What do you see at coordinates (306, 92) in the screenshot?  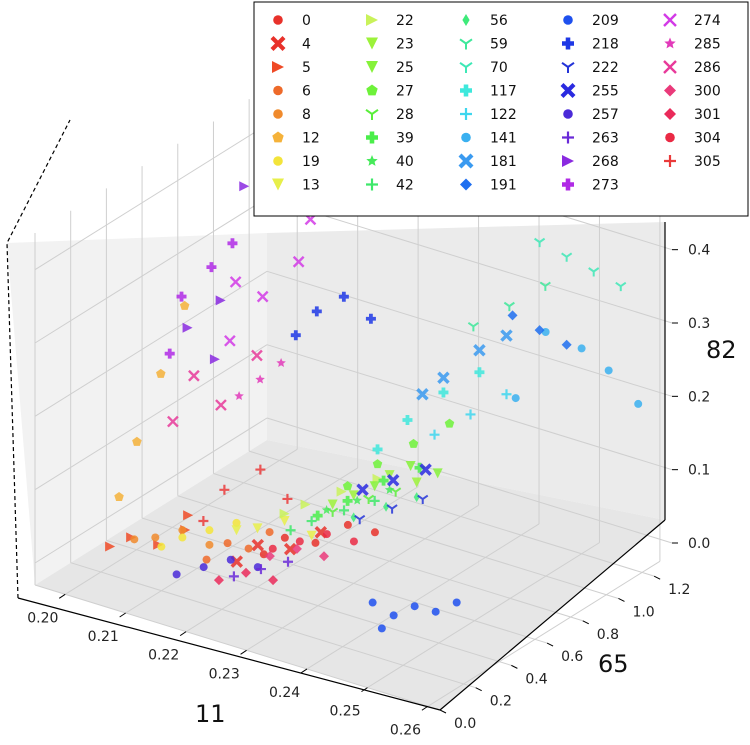 I see `legend-label: 6` at bounding box center [306, 92].